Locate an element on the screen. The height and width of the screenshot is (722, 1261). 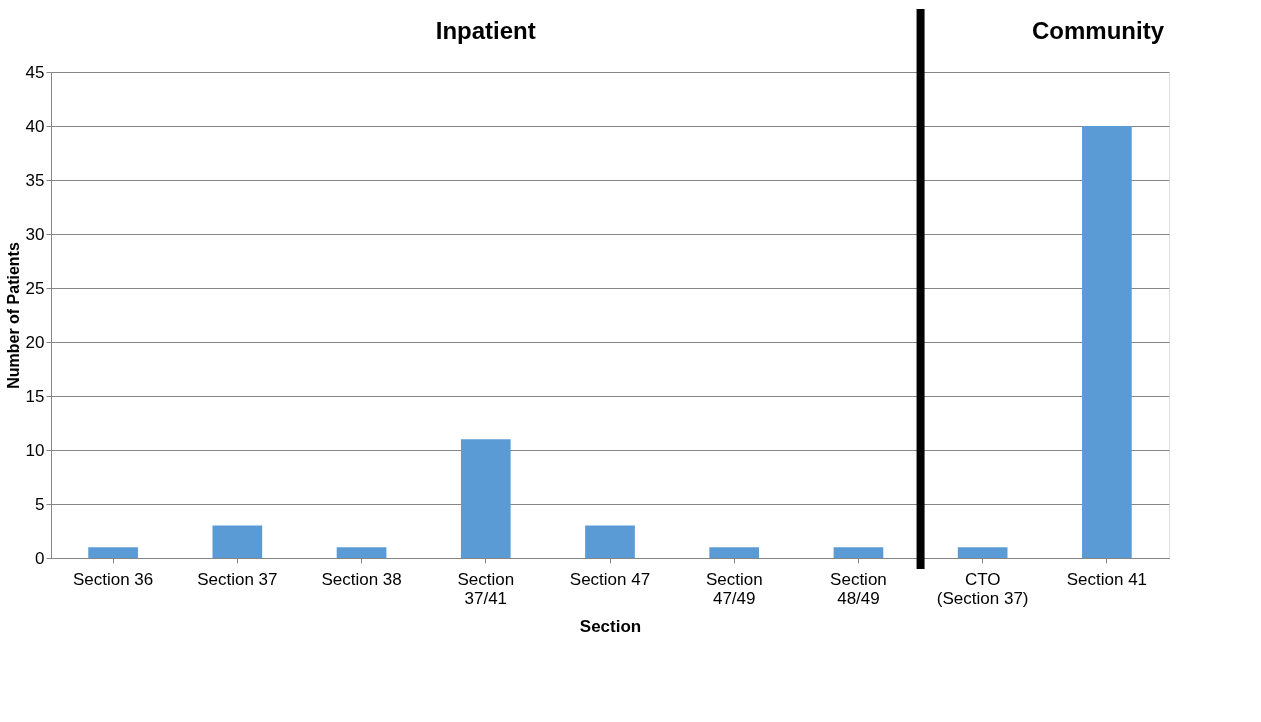
x-tick-label: Section 47/49 is located at coordinates (734, 588).